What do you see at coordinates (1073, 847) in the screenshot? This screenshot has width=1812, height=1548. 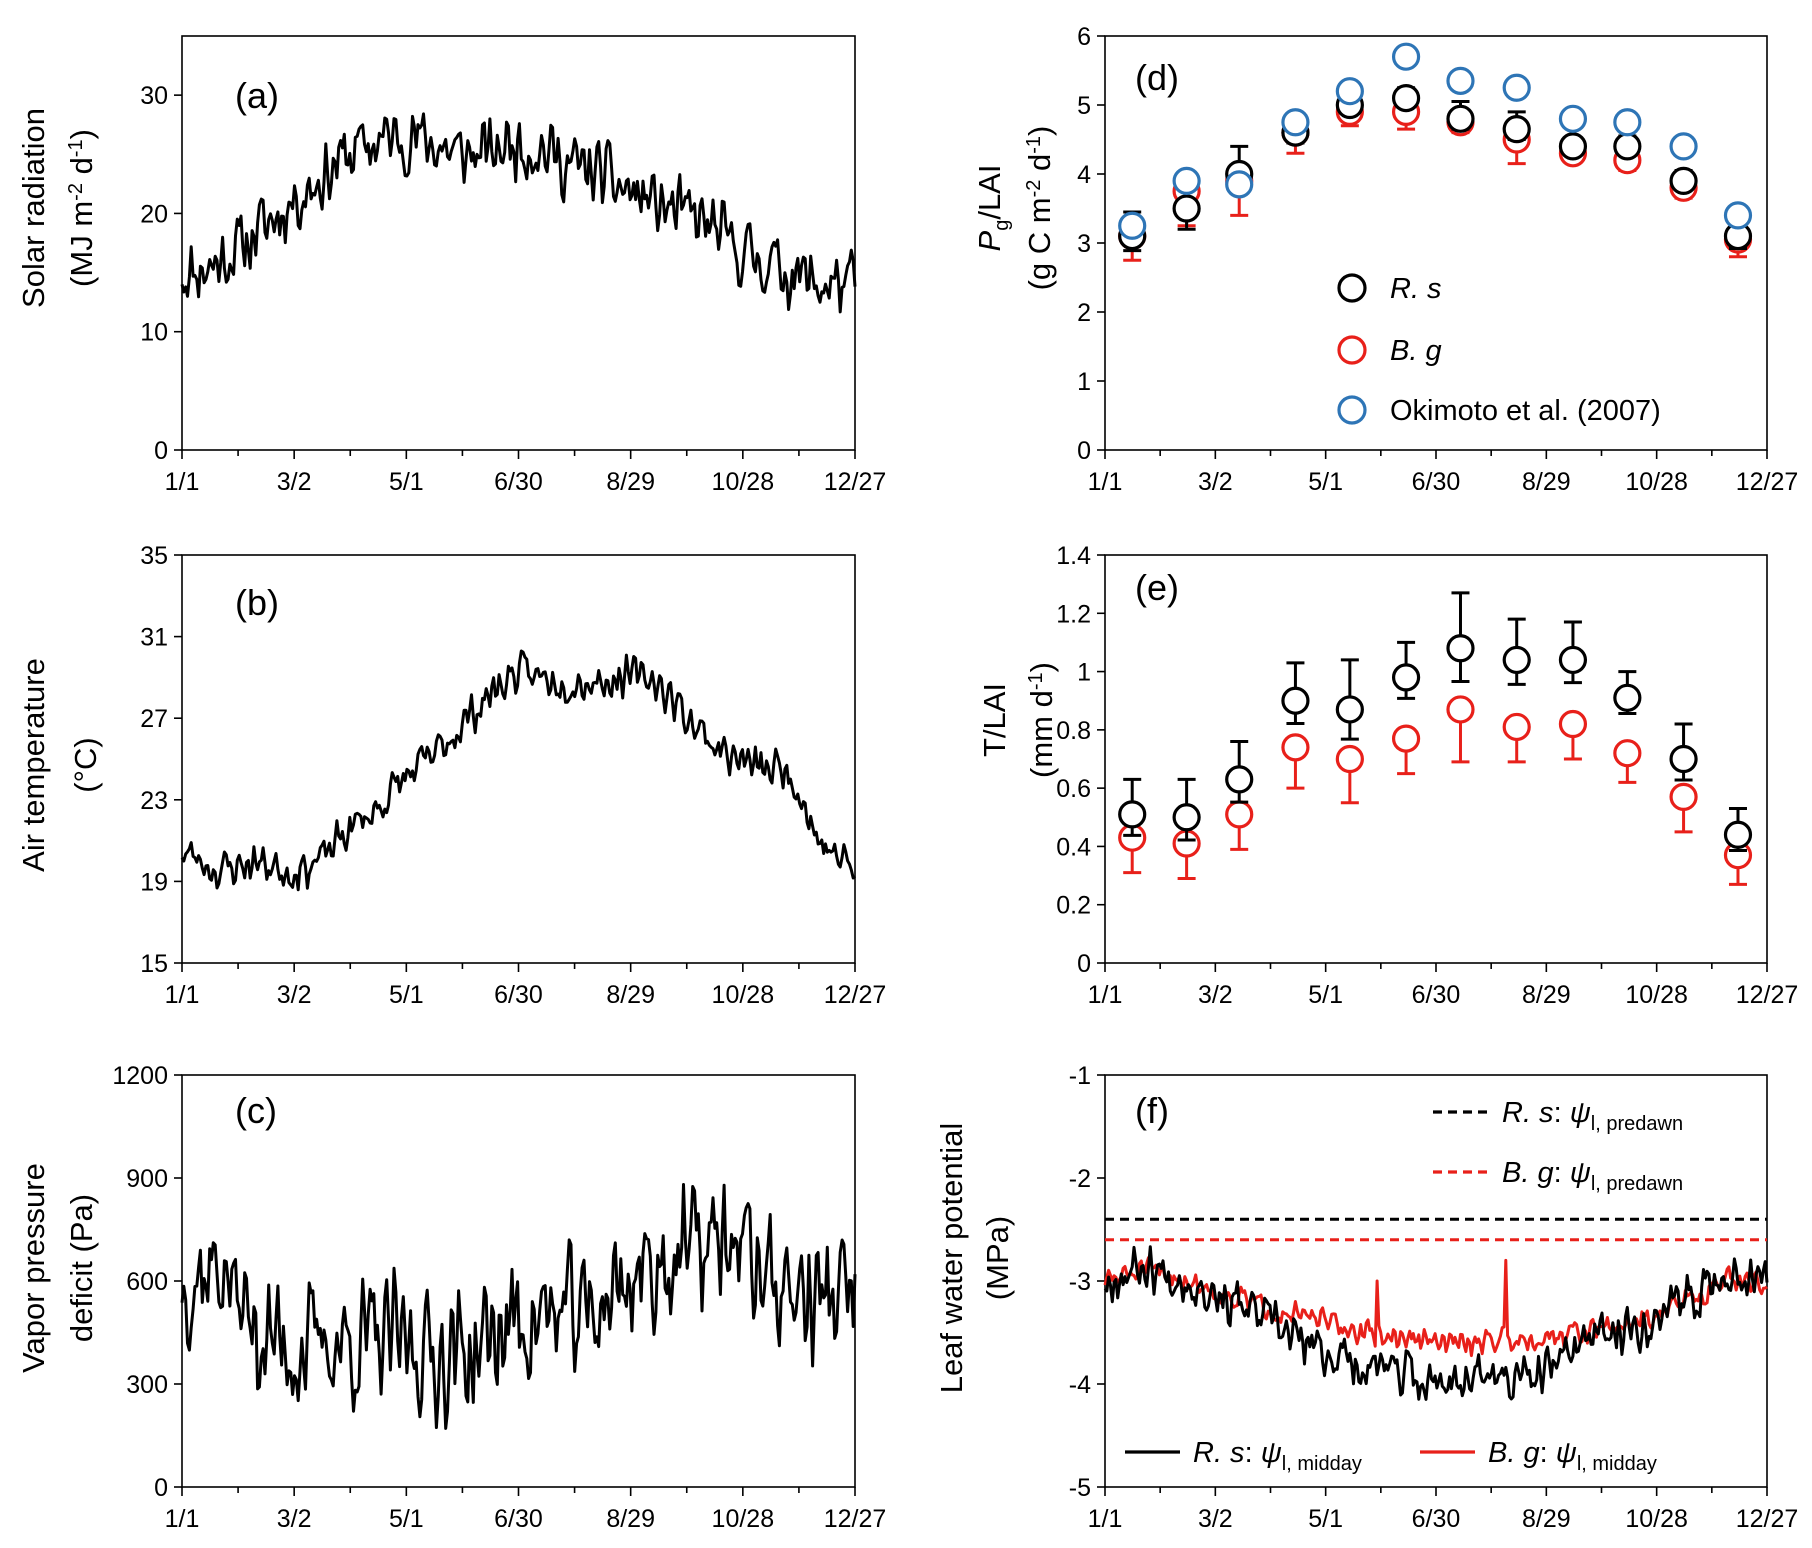 I see `y-tick-label: 0.4` at bounding box center [1073, 847].